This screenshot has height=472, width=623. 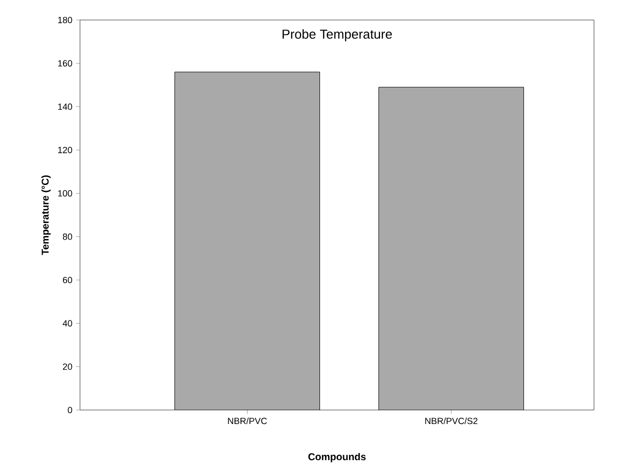 What do you see at coordinates (65, 106) in the screenshot?
I see `y-tick-label: 140` at bounding box center [65, 106].